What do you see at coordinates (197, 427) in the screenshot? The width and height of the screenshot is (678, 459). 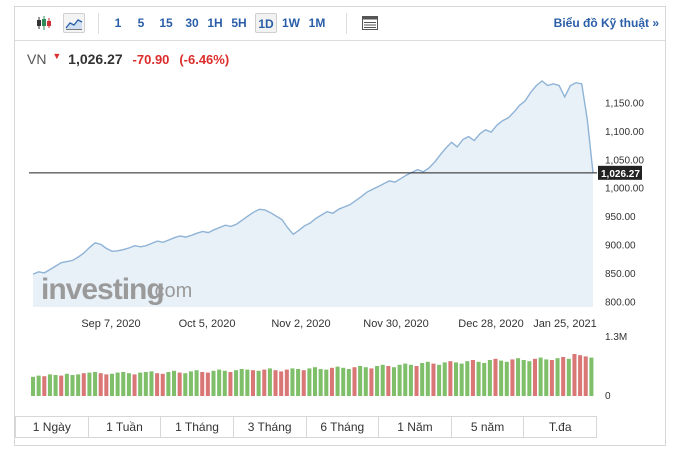 I see `range-button: 1 Tháng` at bounding box center [197, 427].